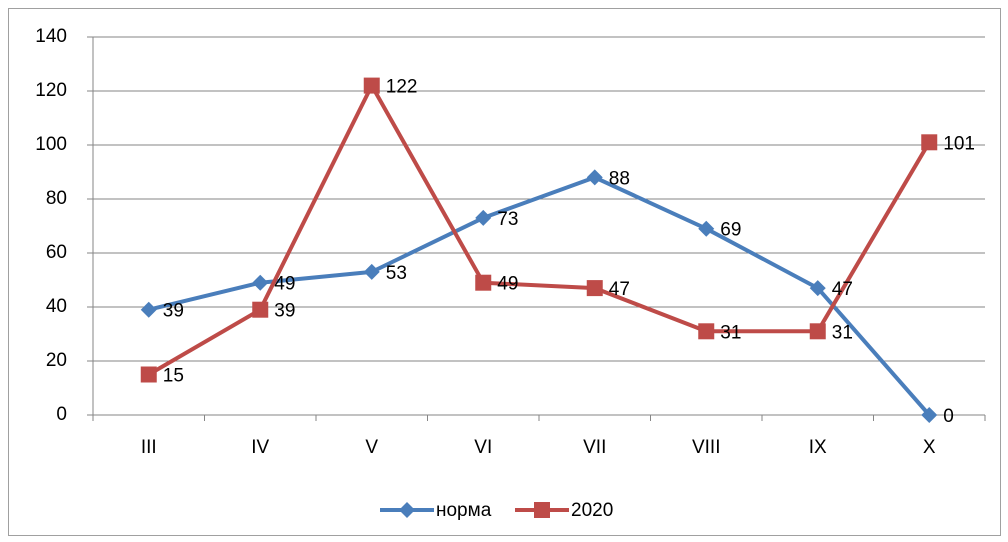 This screenshot has width=1008, height=542. I want to click on data-label: 0, so click(948, 416).